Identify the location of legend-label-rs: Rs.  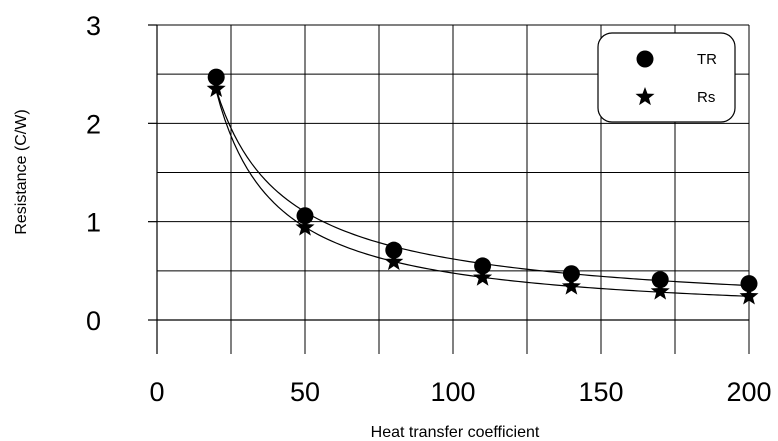
(706, 97).